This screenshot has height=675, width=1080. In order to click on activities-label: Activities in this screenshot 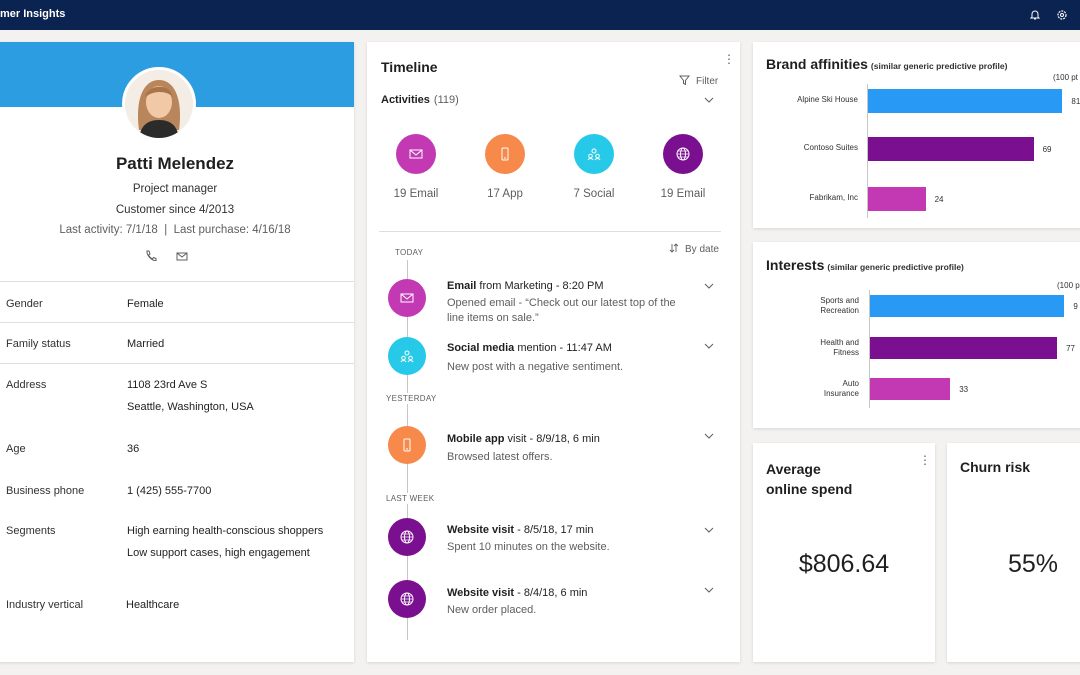, I will do `click(405, 100)`.